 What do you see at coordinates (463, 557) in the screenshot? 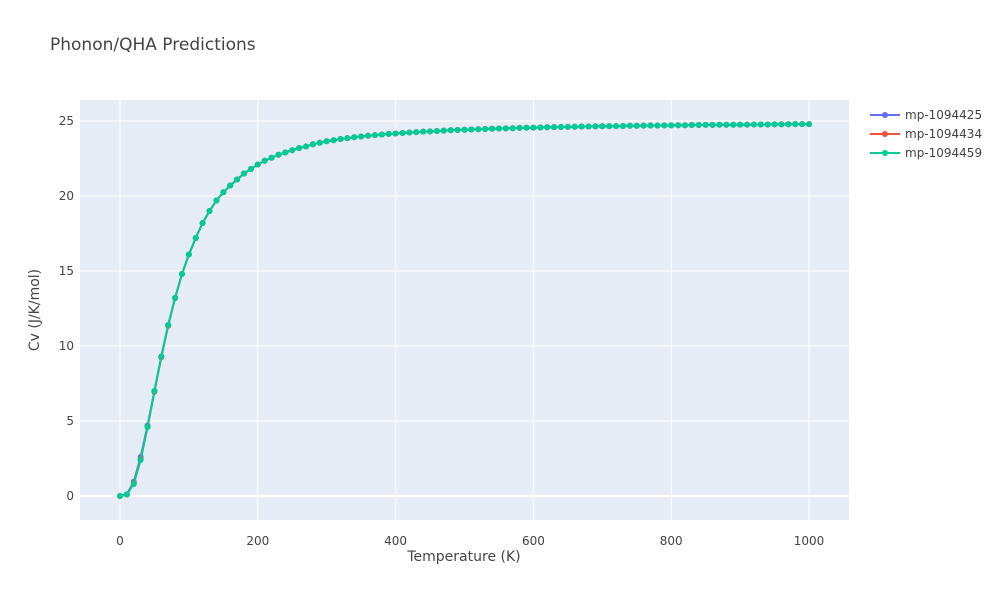
I see `x-axis-title: Temperature (K)` at bounding box center [463, 557].